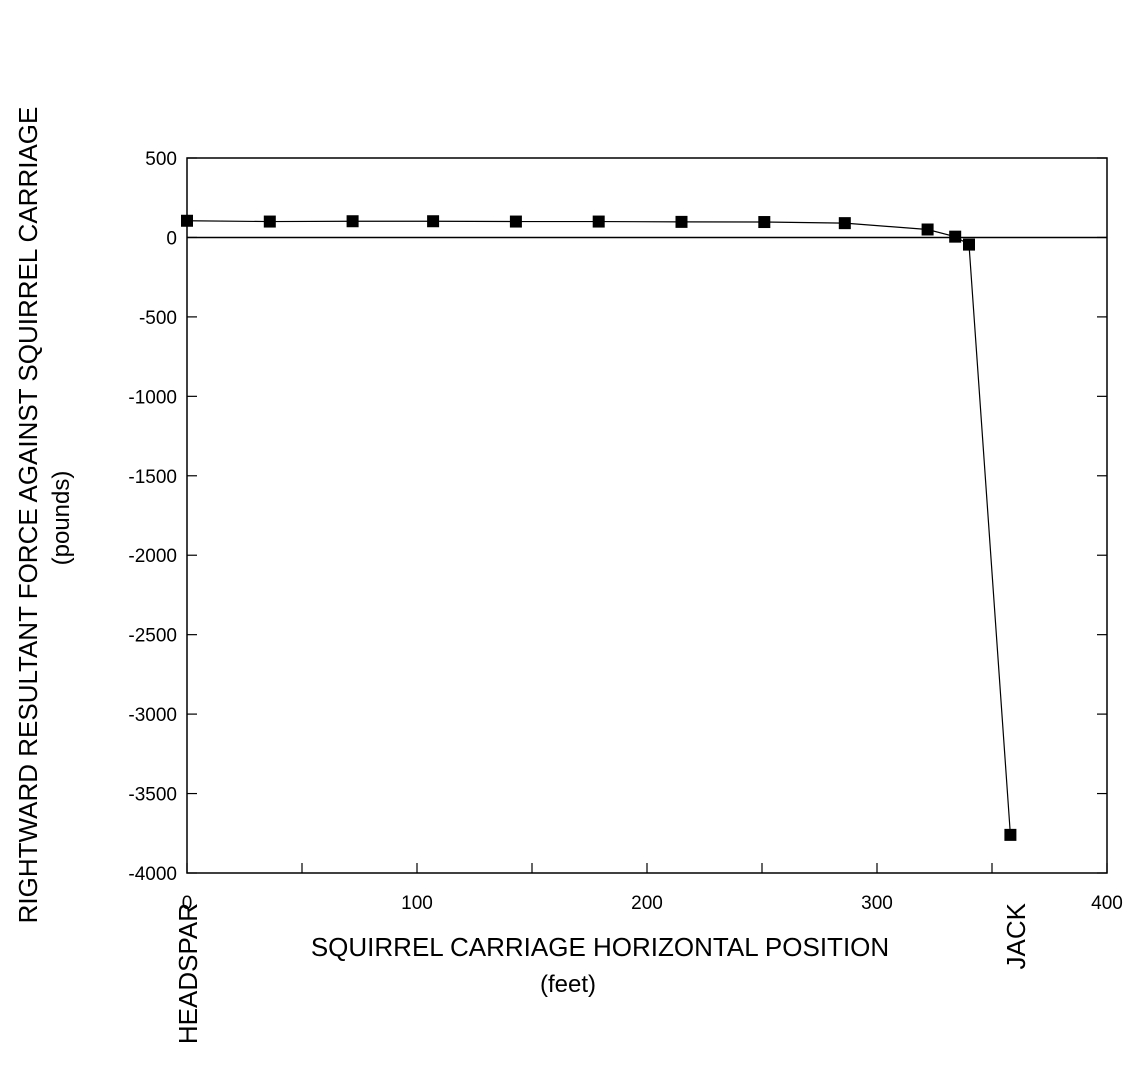  What do you see at coordinates (152, 874) in the screenshot?
I see `y-tick-label: -4000` at bounding box center [152, 874].